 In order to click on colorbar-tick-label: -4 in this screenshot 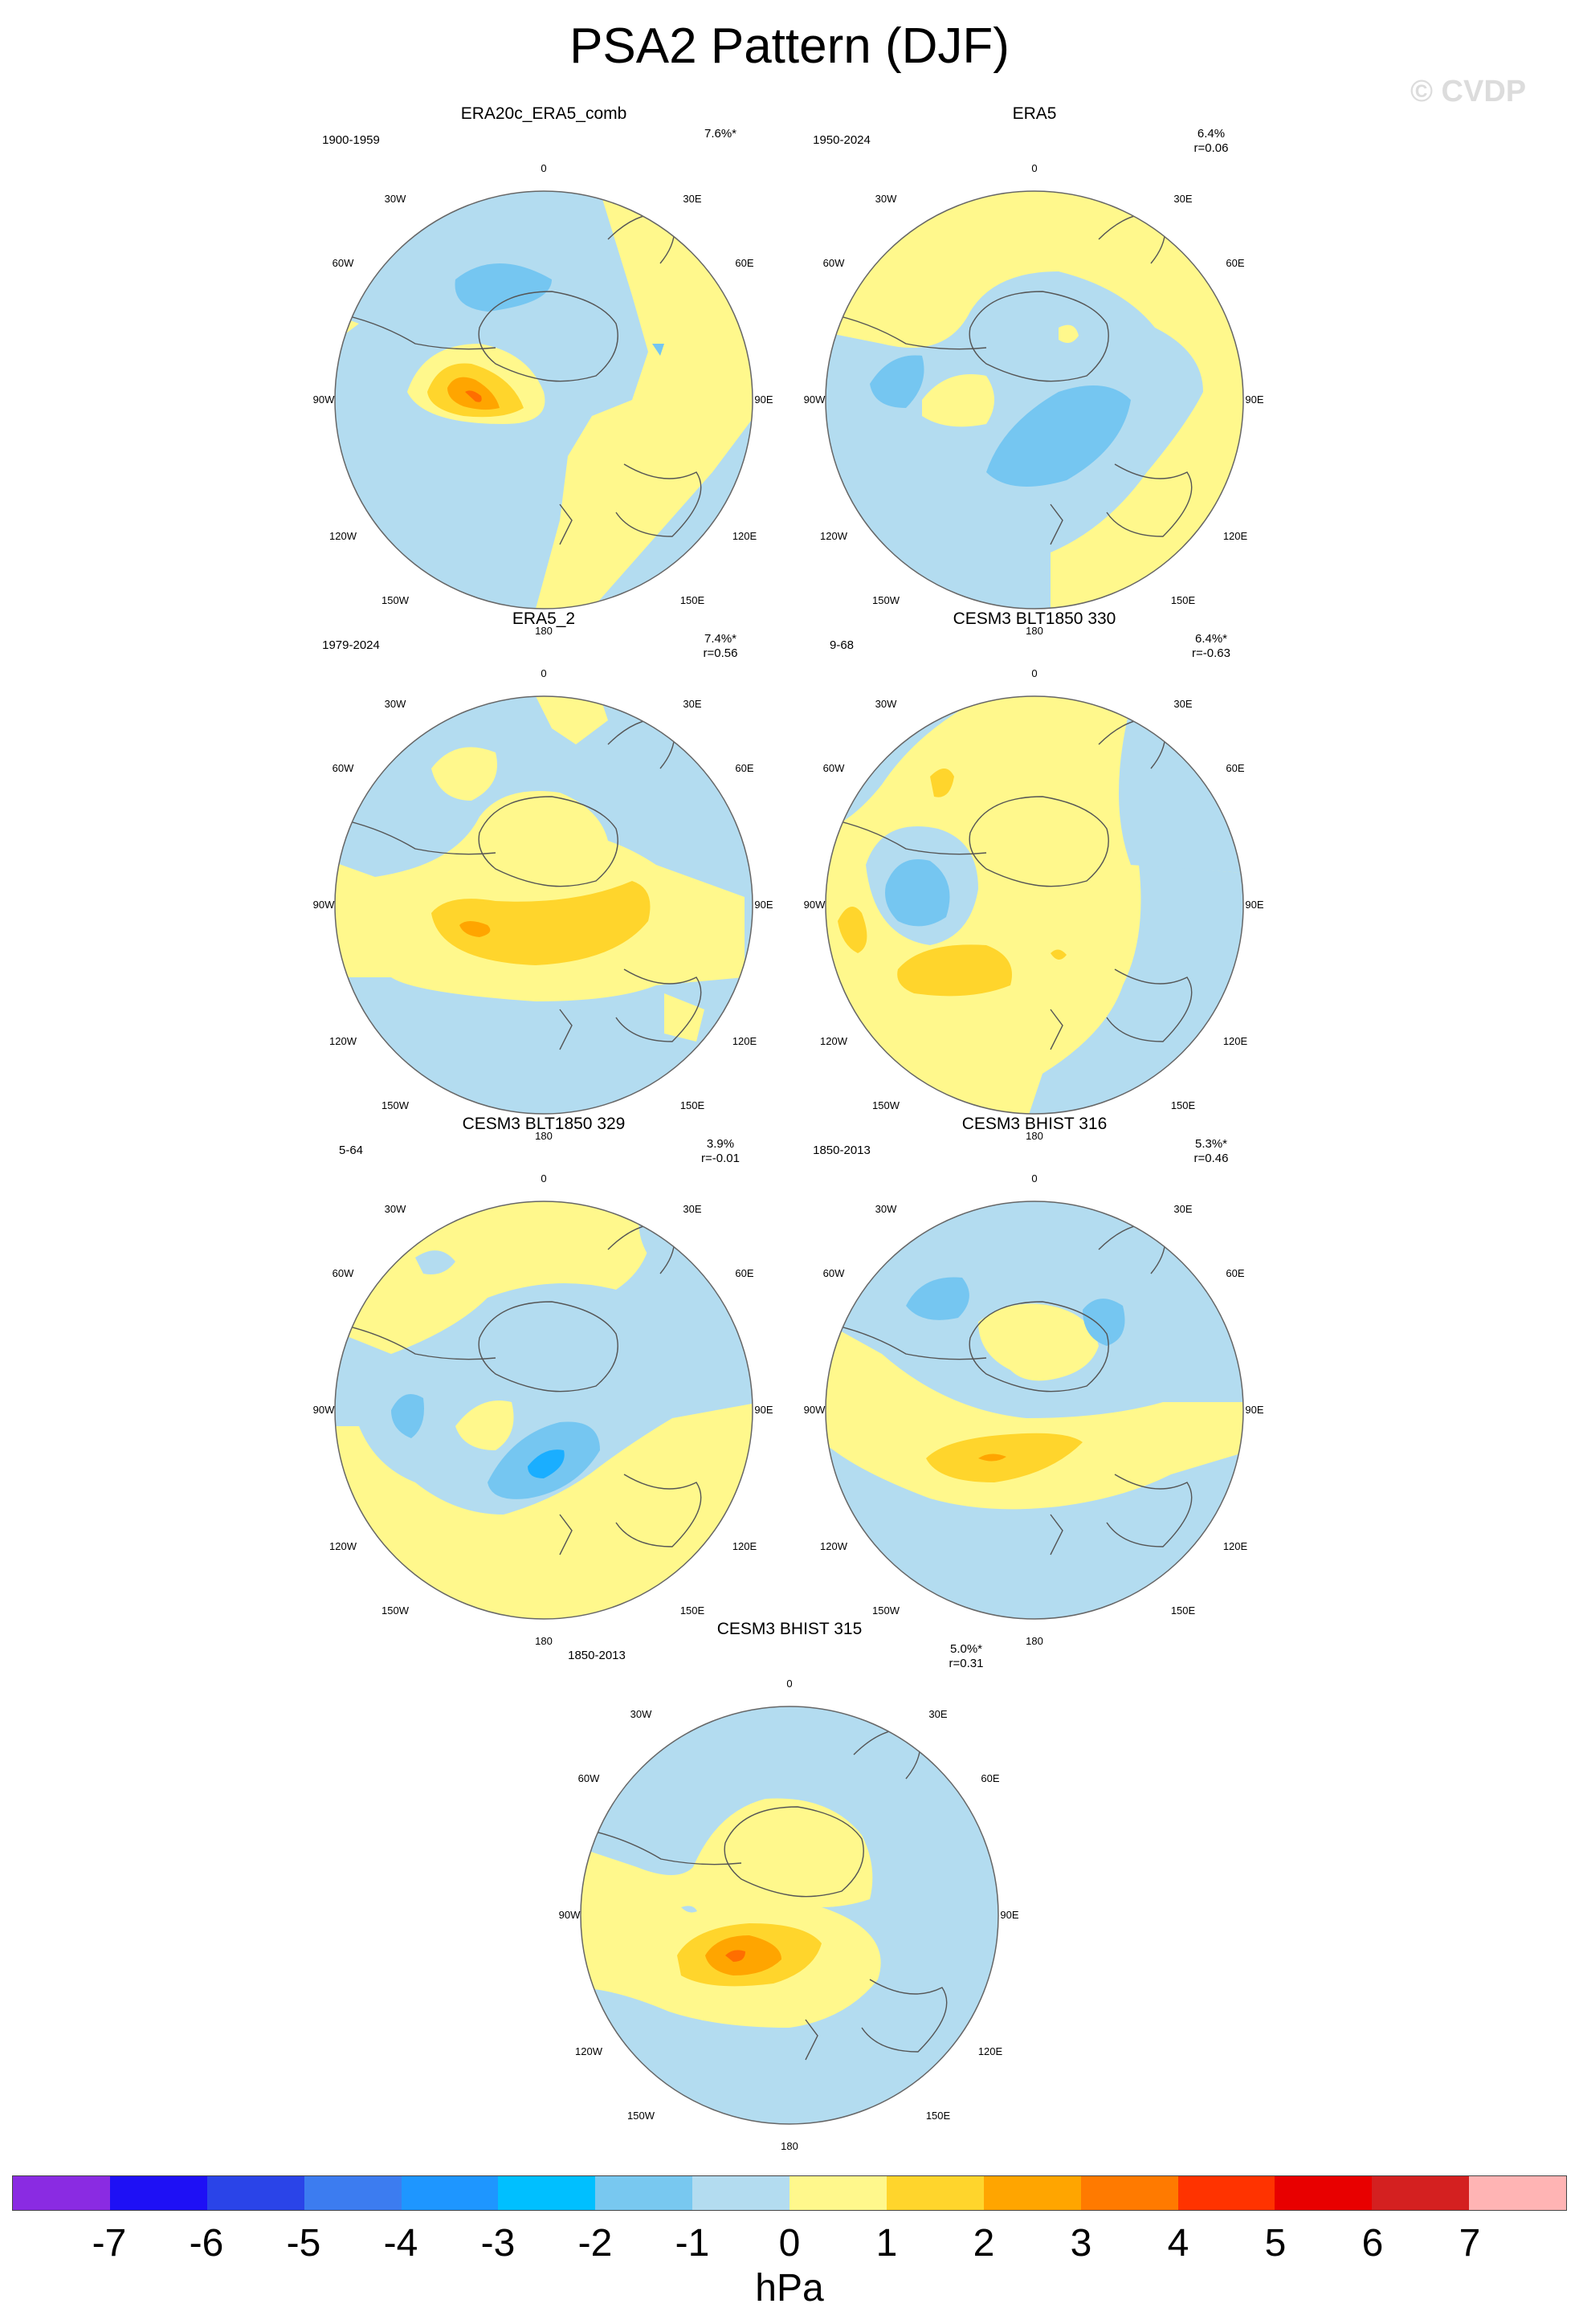, I will do `click(400, 2244)`.